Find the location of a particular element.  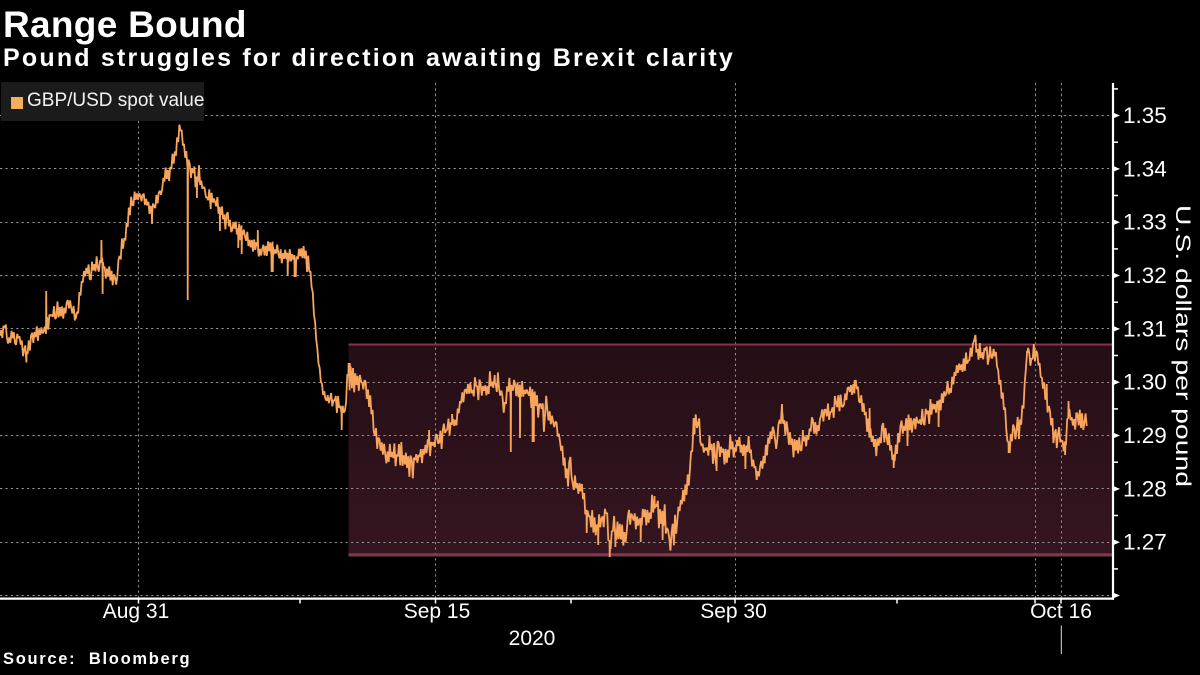

svg-text: 1.28 is located at coordinates (1145, 488).